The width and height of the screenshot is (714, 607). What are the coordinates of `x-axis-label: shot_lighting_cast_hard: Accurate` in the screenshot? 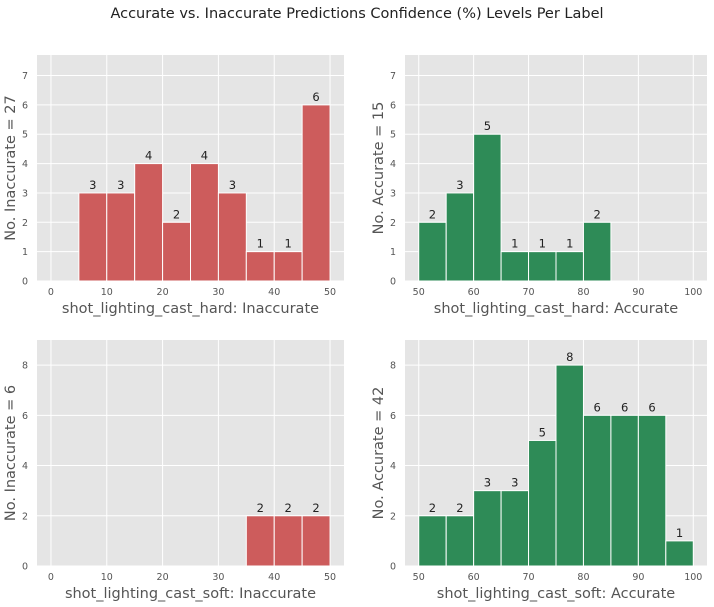 It's located at (556, 309).